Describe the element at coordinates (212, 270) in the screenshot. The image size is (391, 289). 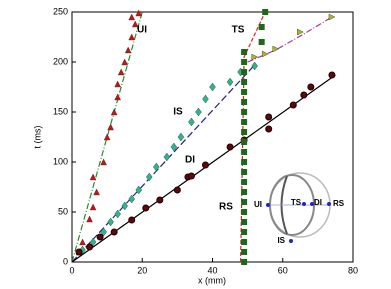
I see `x-tick-label: 40` at that location.